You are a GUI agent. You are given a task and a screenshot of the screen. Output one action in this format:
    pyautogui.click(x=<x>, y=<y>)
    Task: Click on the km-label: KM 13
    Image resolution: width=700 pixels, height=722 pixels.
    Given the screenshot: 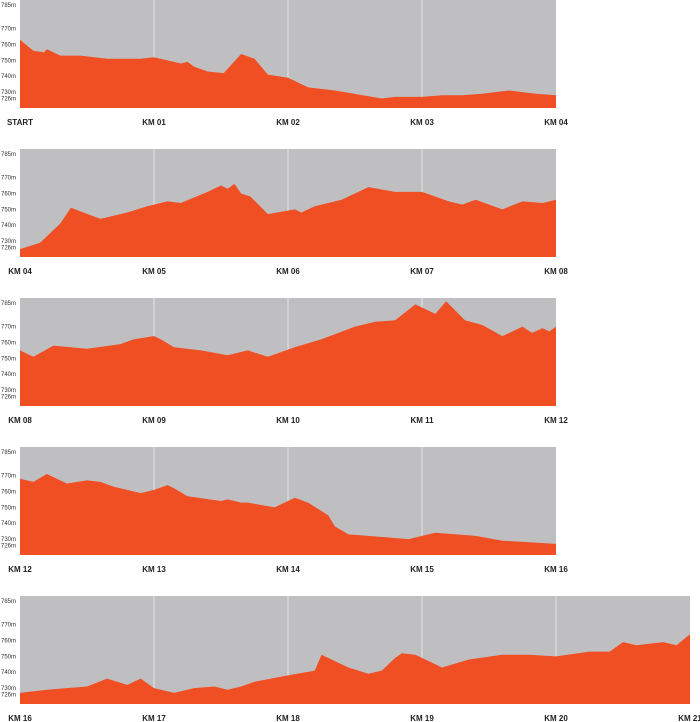 What is the action you would take?
    pyautogui.click(x=154, y=569)
    